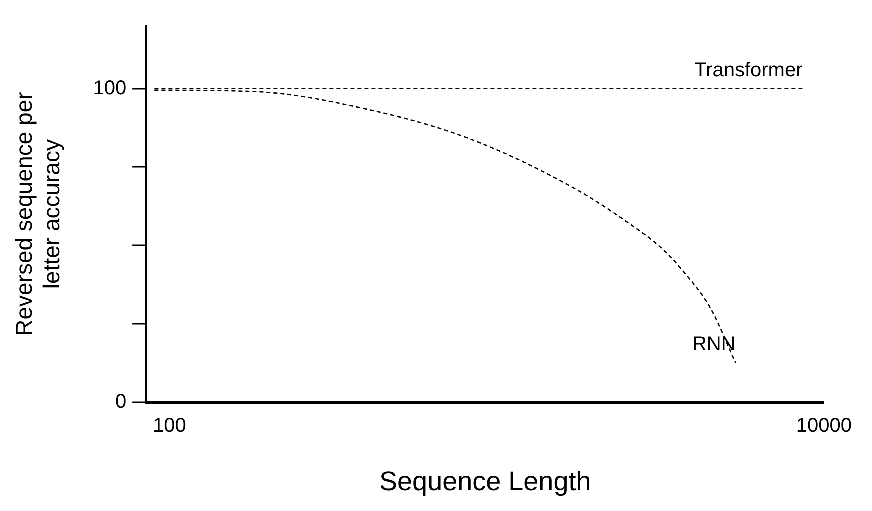 This screenshot has height=511, width=872. Describe the element at coordinates (121, 402) in the screenshot. I see `y-tick-label: 0` at that location.